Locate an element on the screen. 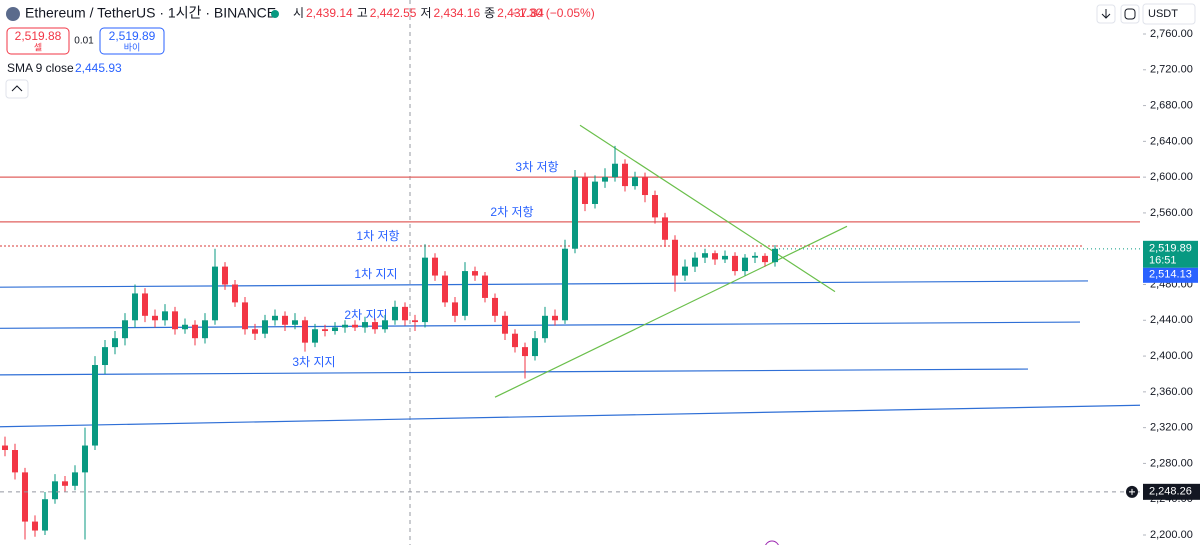 The width and height of the screenshot is (1200, 545). indicator-value: 2,445.93 is located at coordinates (98, 68).